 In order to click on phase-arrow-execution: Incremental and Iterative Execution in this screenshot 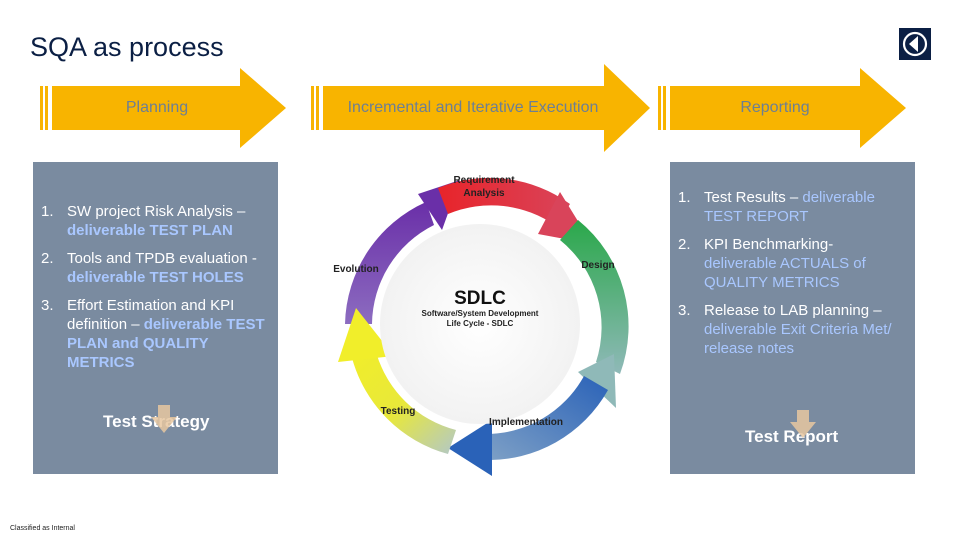, I will do `click(480, 108)`.